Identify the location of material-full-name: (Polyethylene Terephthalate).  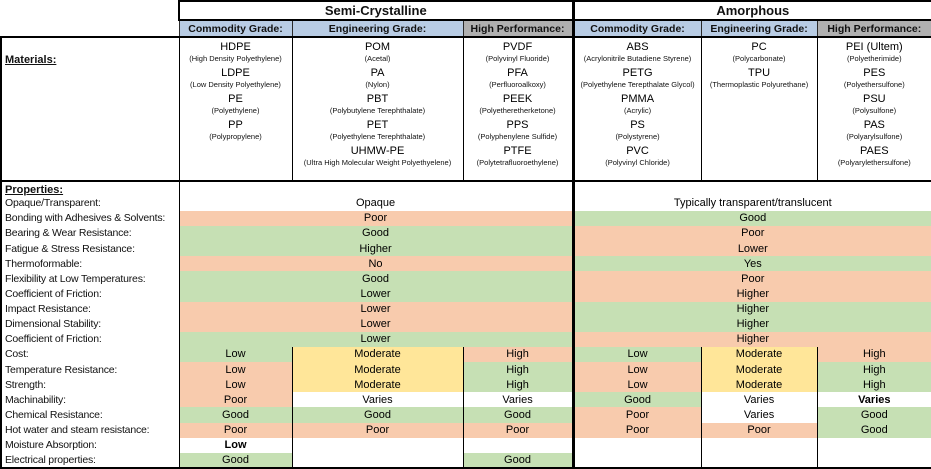
(377, 137).